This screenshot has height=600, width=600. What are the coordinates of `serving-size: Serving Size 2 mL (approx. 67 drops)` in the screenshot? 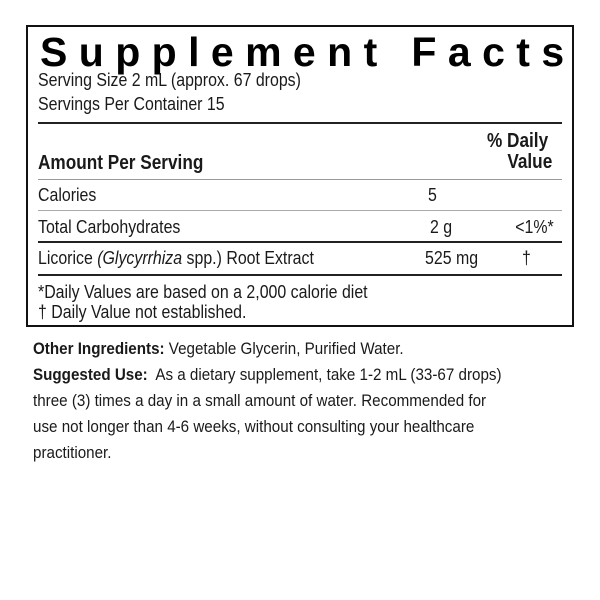 It's located at (169, 79).